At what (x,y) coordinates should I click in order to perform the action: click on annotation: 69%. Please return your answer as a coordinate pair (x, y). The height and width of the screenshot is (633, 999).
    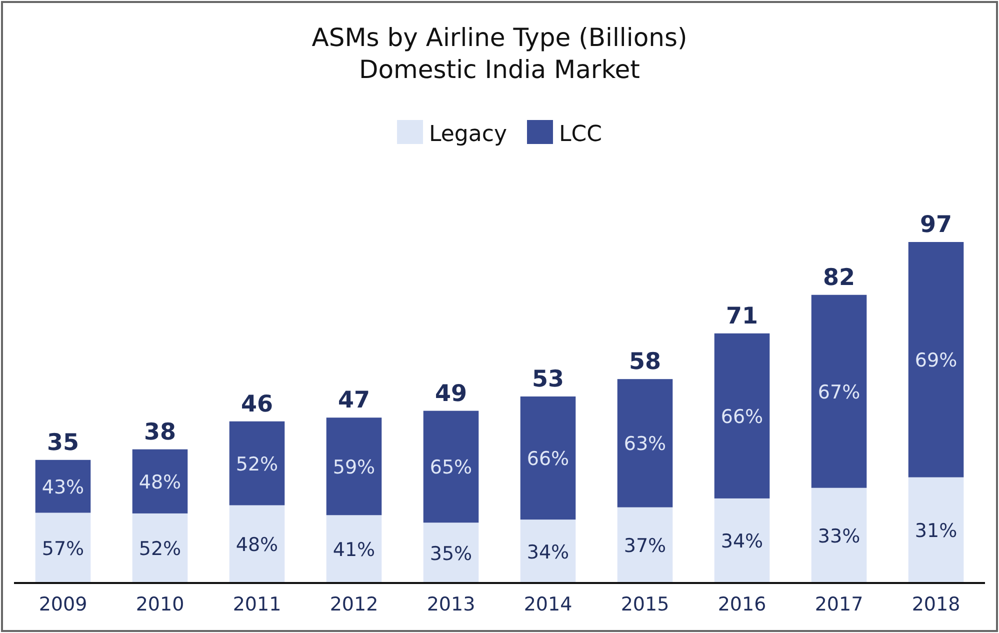
    Looking at the image, I should click on (936, 361).